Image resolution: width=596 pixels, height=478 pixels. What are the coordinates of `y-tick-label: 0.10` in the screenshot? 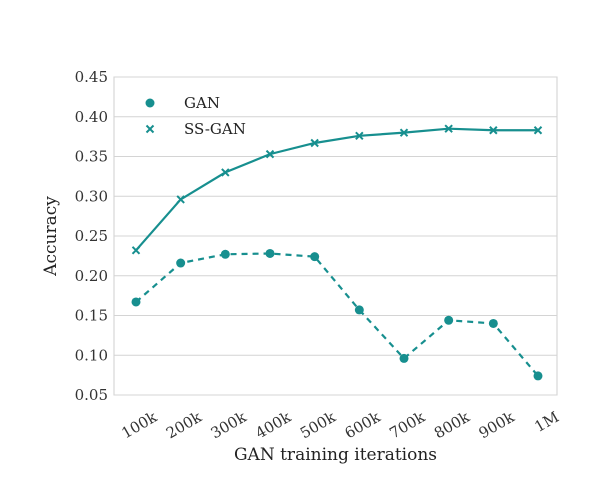 It's located at (91, 355).